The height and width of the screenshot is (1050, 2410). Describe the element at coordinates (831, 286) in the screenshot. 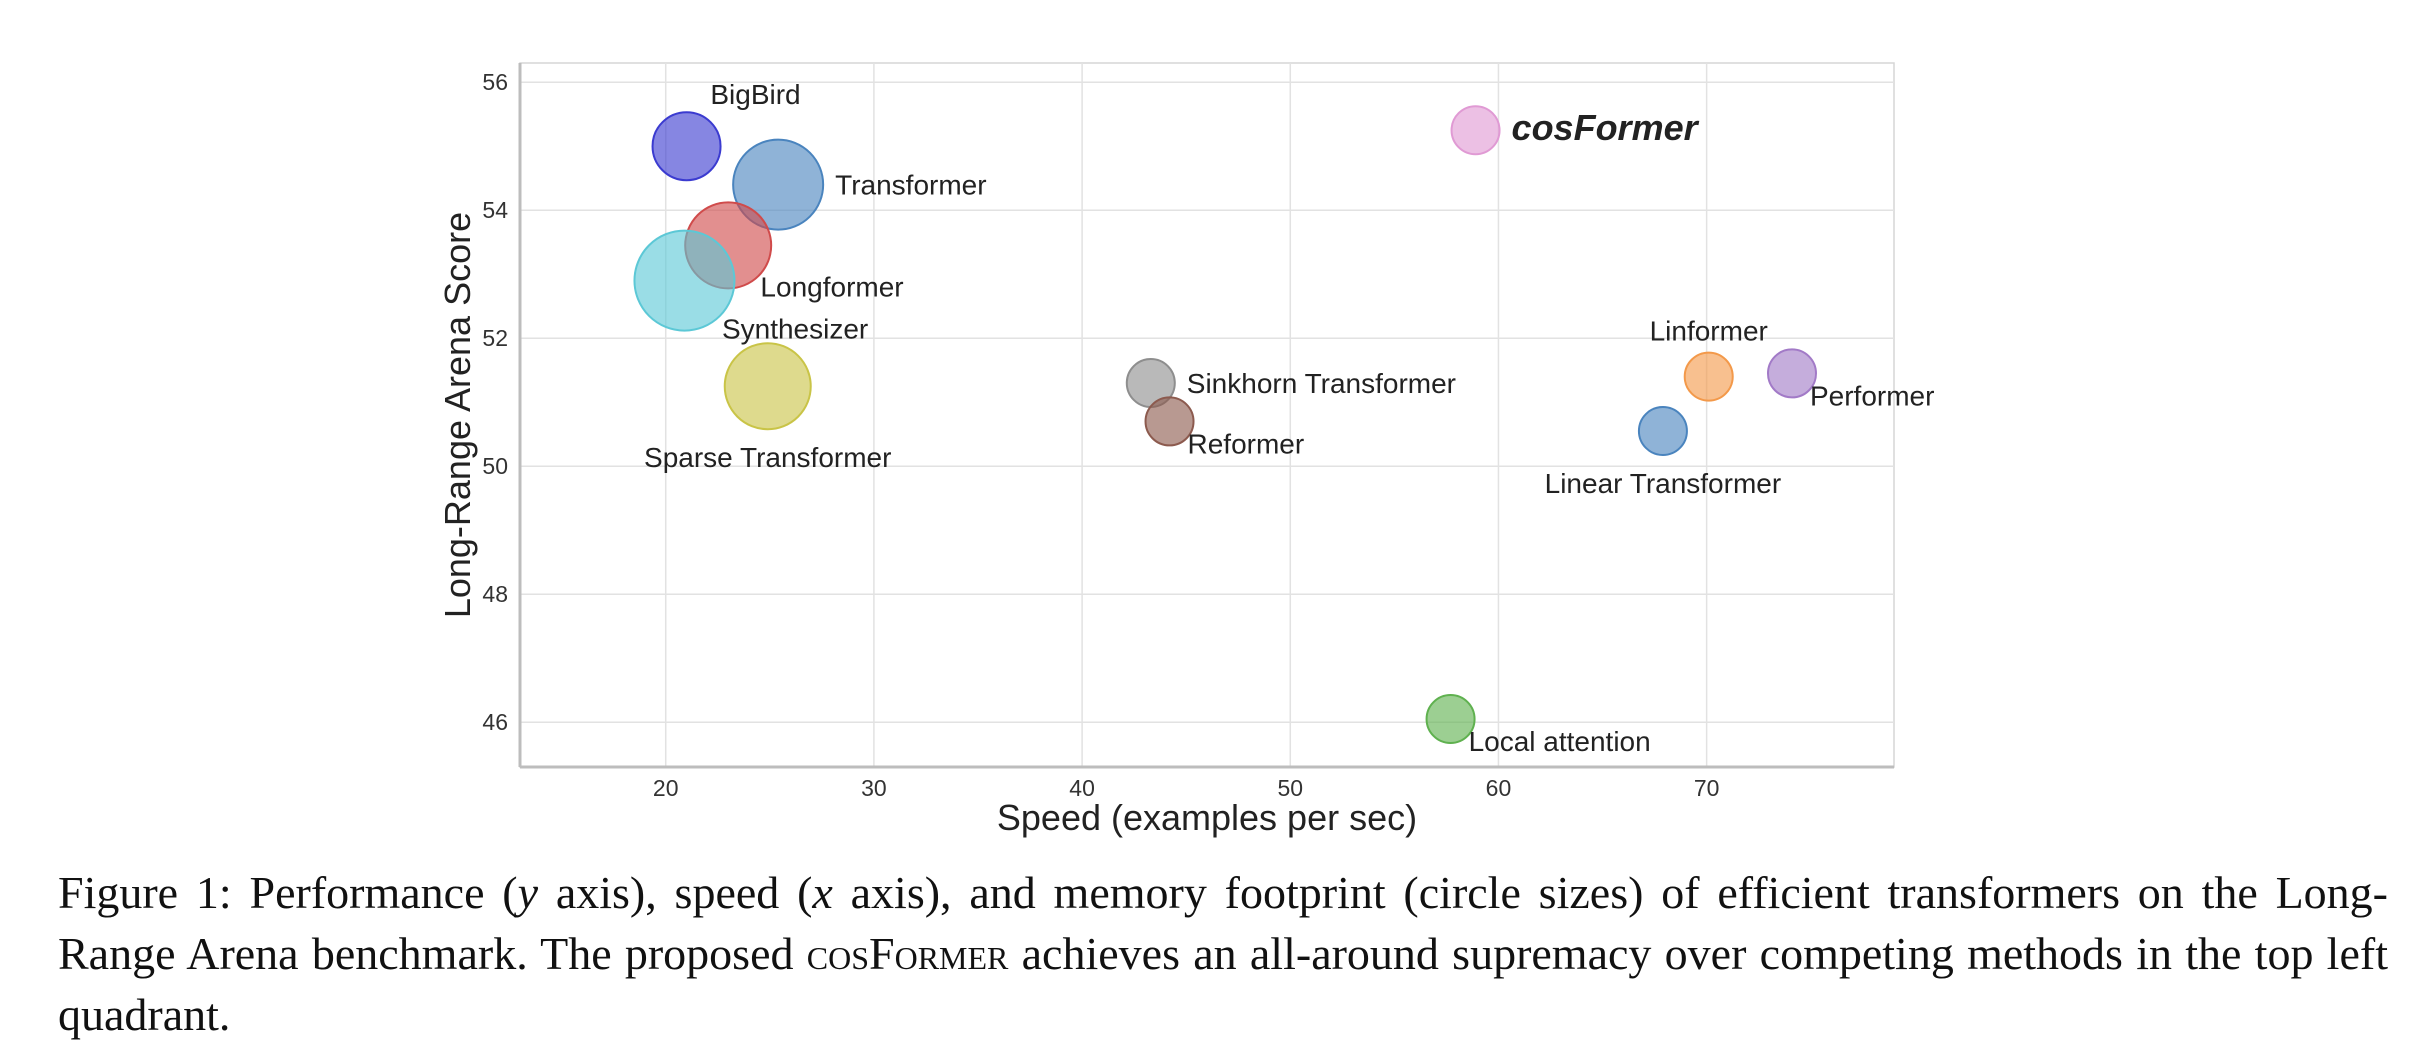

I see `label-longformer: Longformer` at that location.